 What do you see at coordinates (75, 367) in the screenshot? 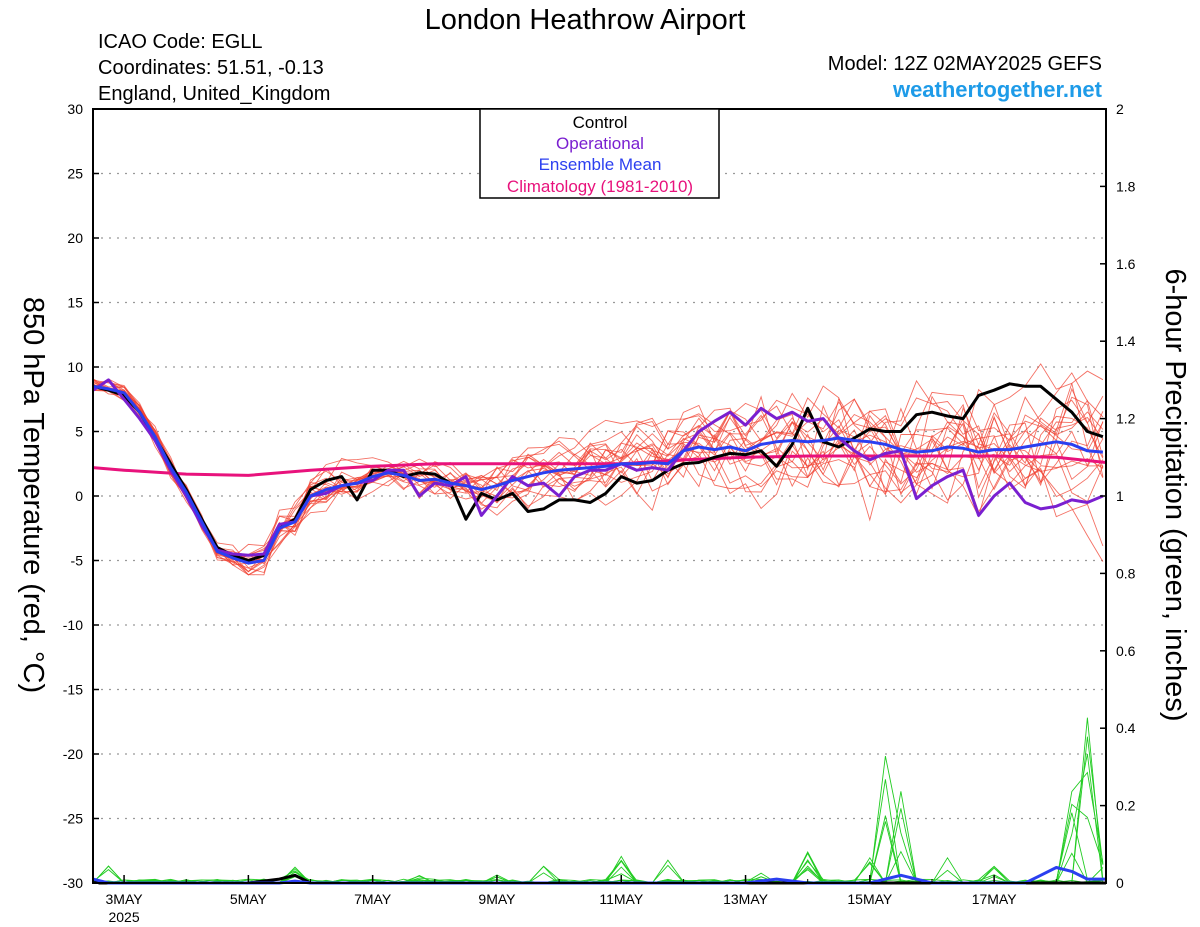
I see `left-tick-label: 10` at bounding box center [75, 367].